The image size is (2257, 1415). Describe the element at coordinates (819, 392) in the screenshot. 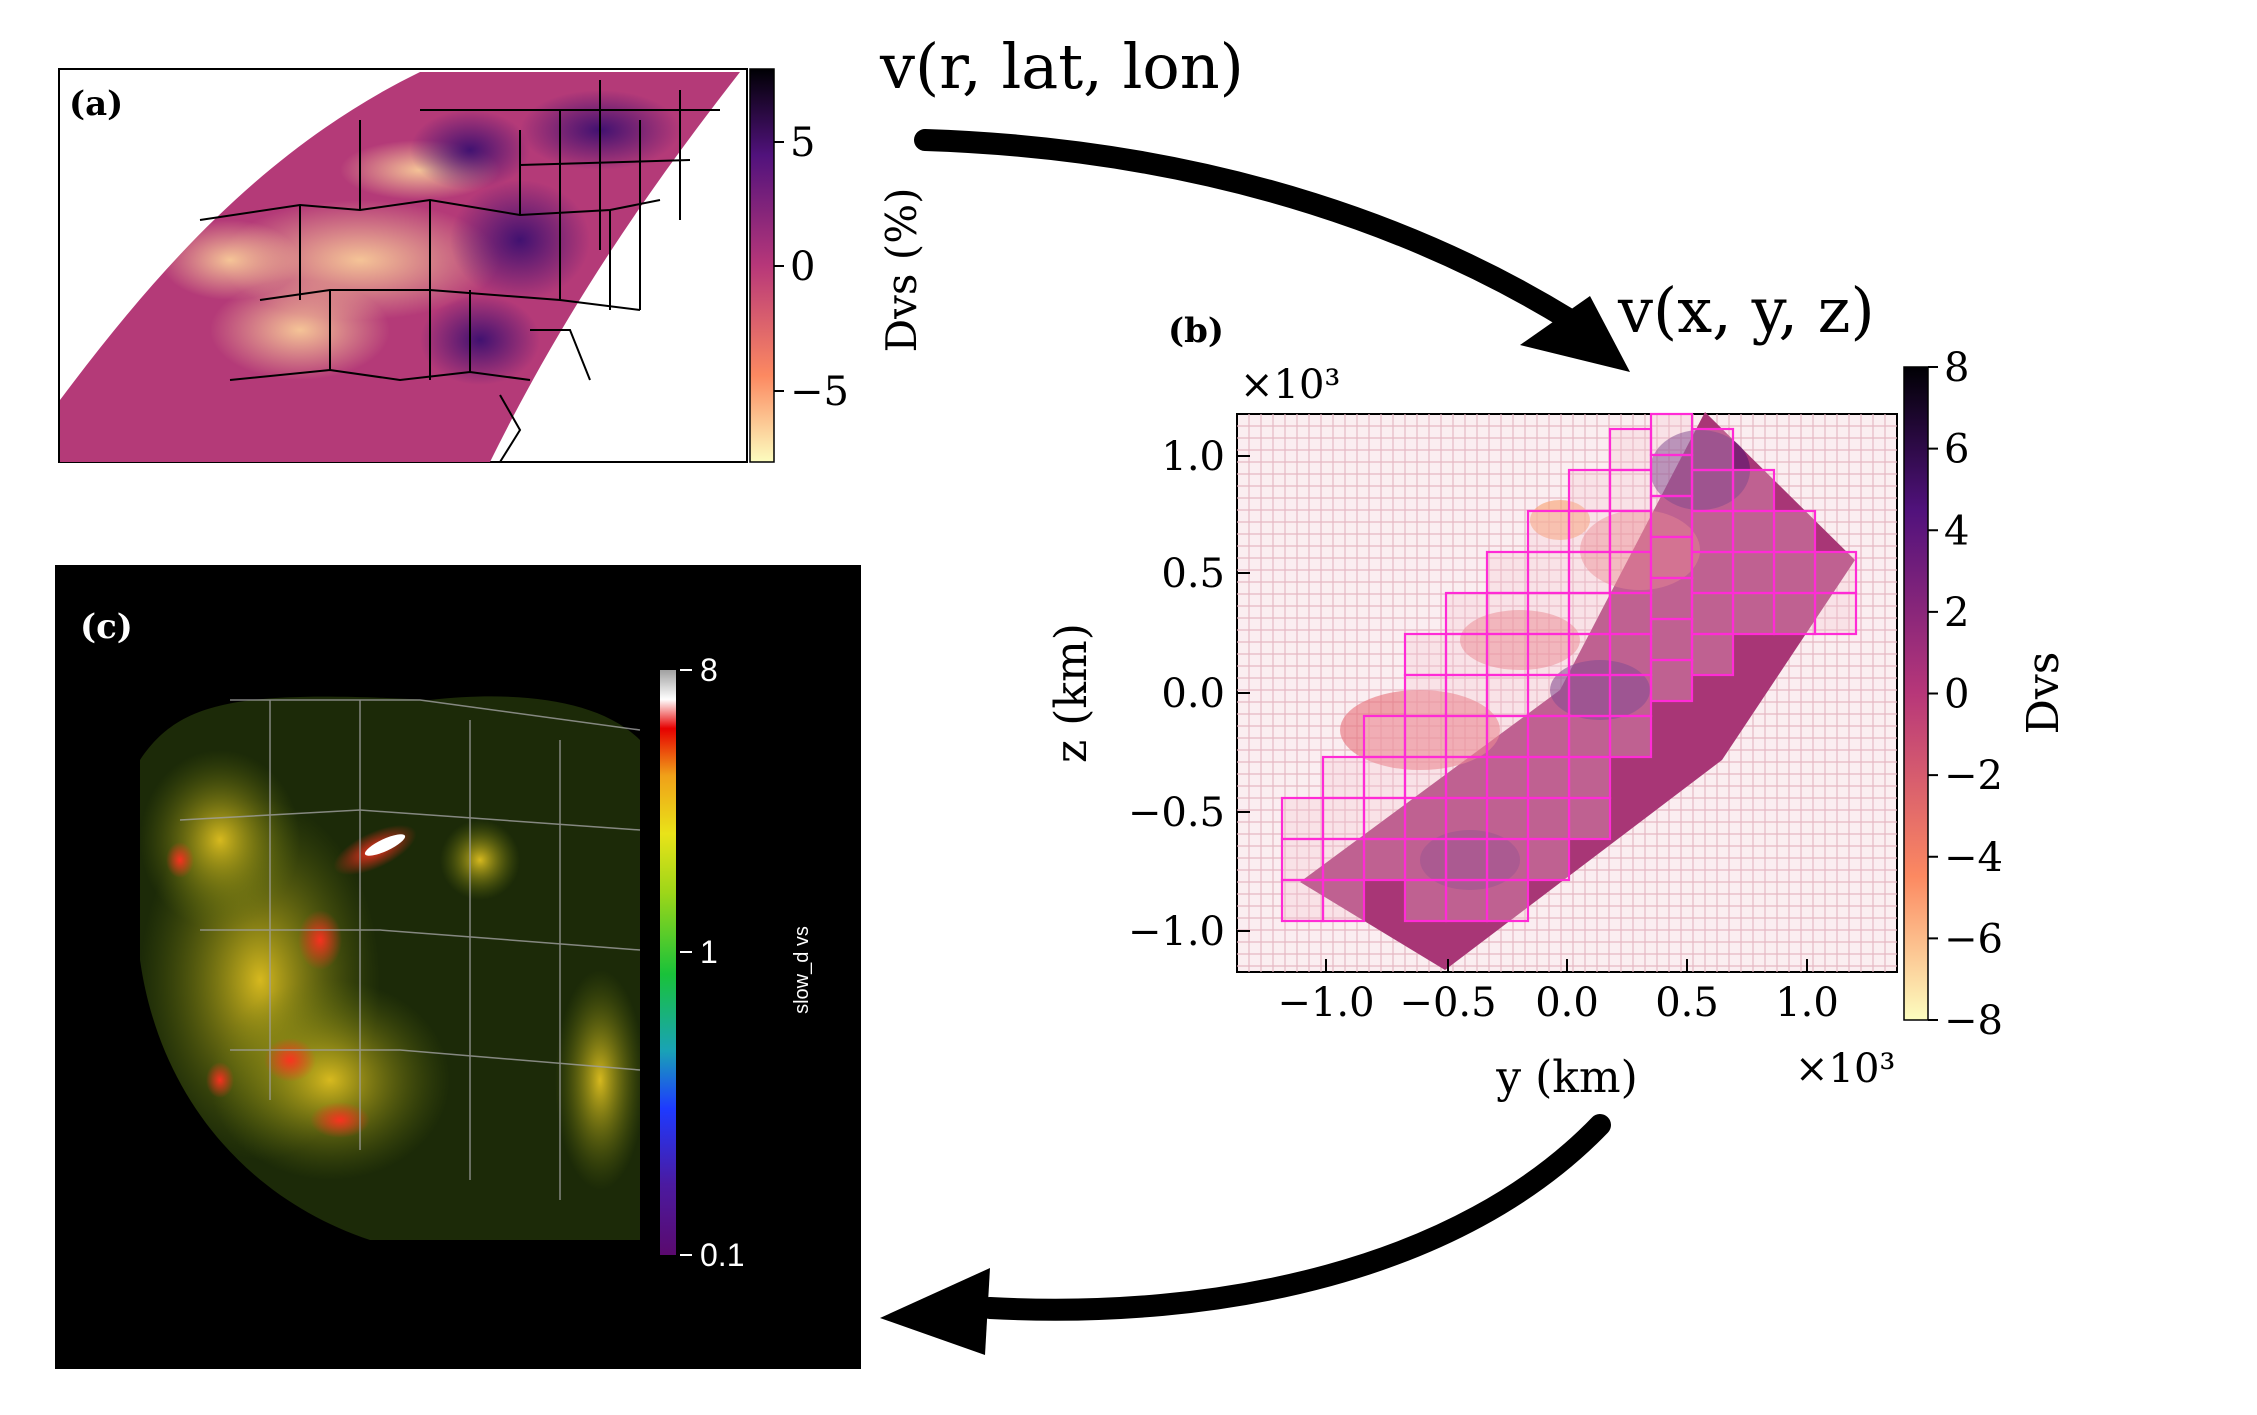

I see `panel-a-tick-neg5: −5` at that location.